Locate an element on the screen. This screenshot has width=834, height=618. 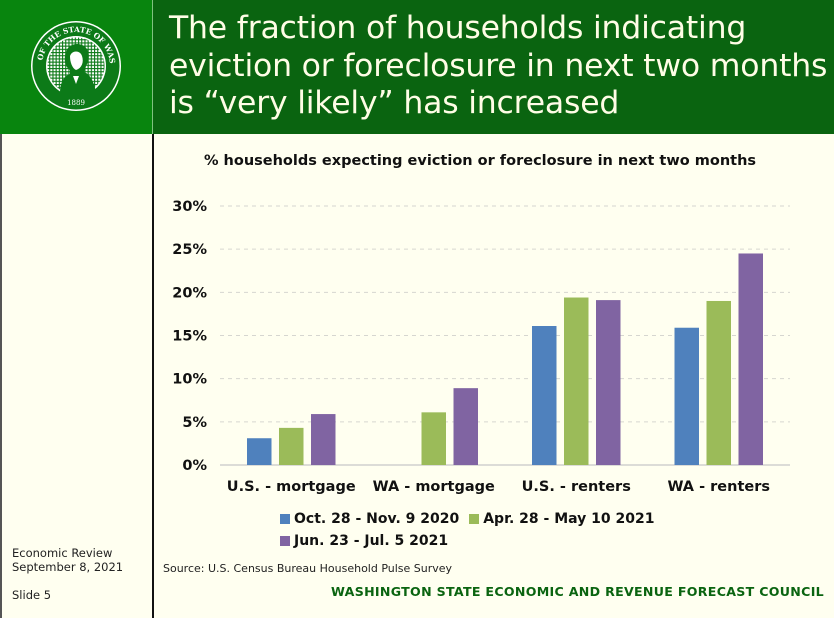
header-logo-panel: THE SEAL OF THE STATE OF WASHINGTON 1889 is located at coordinates (76, 67).